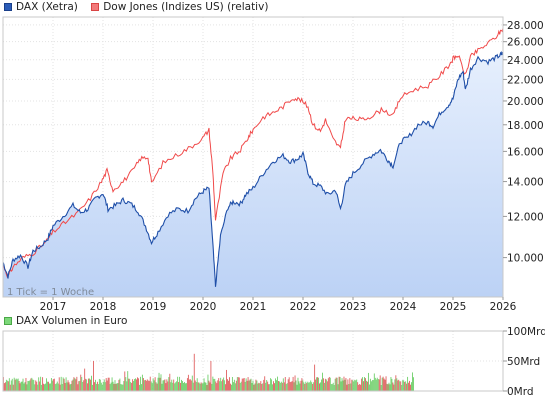 The width and height of the screenshot is (545, 401). Describe the element at coordinates (41, 7) in the screenshot. I see `legend-item-dax: DAX (Xetra)` at that location.